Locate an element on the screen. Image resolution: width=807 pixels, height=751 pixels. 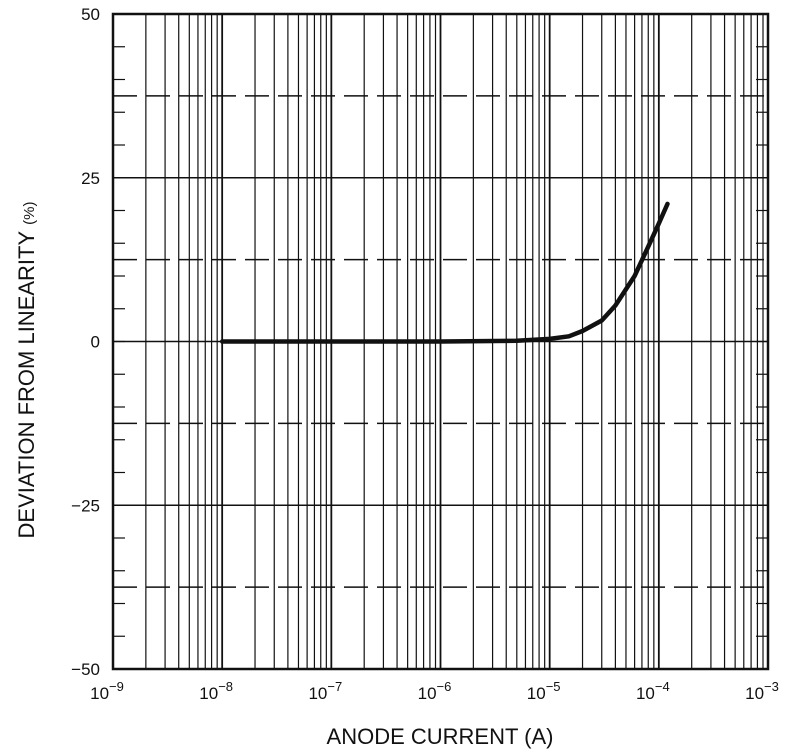
x-tick-label: 10⁻³ is located at coordinates (762, 691).